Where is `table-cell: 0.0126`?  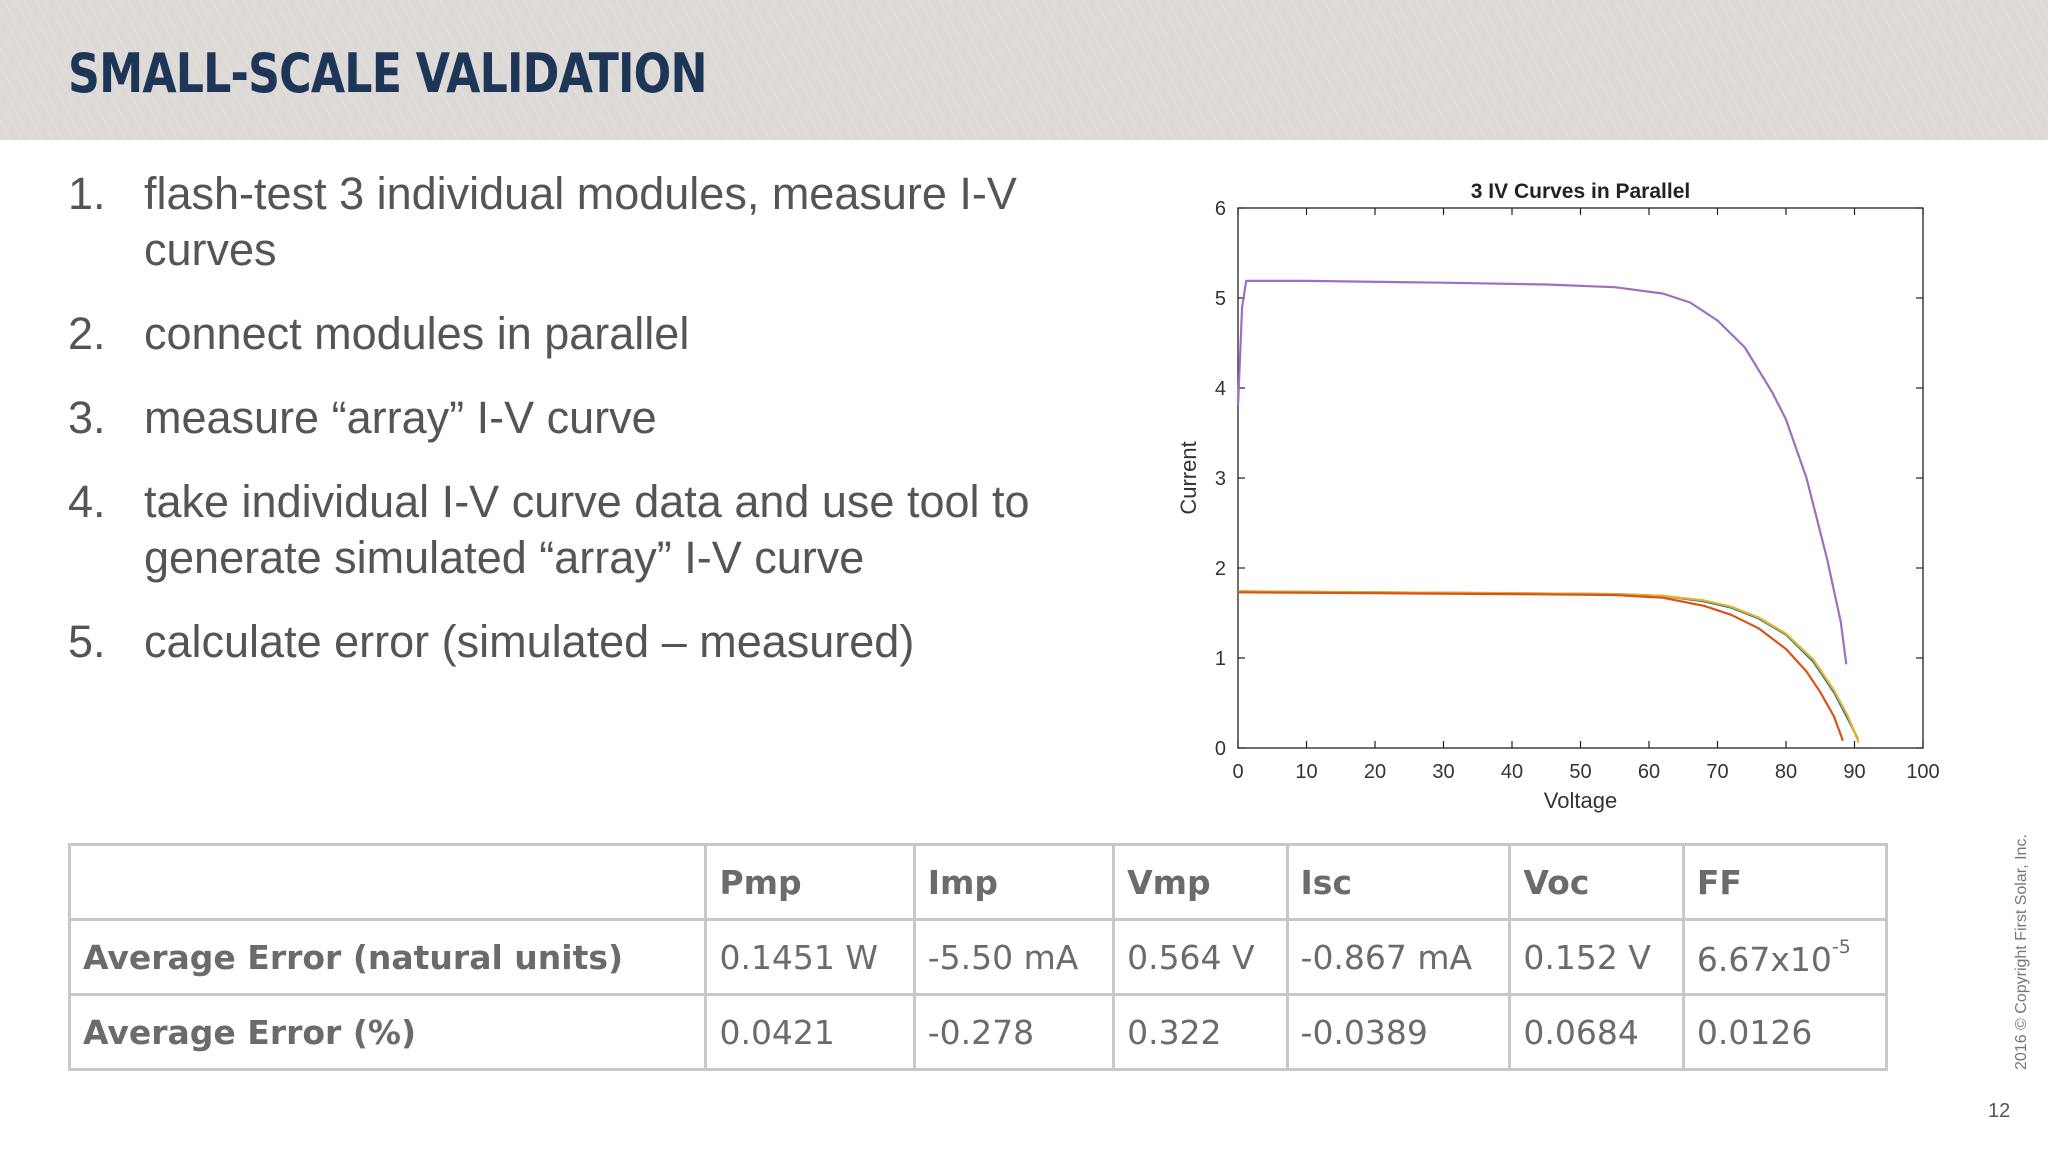
table-cell: 0.0126 is located at coordinates (1785, 1032).